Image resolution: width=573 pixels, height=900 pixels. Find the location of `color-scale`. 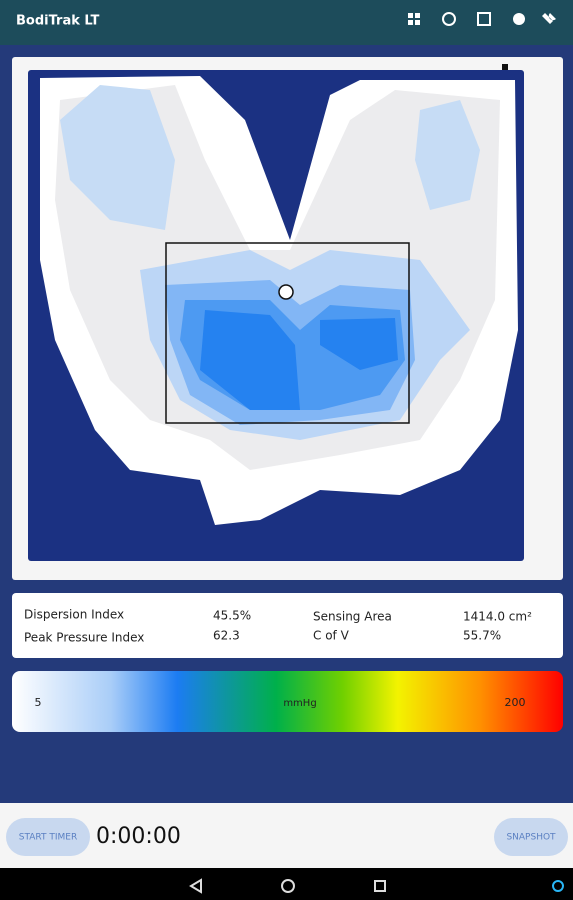

color-scale is located at coordinates (287, 701).